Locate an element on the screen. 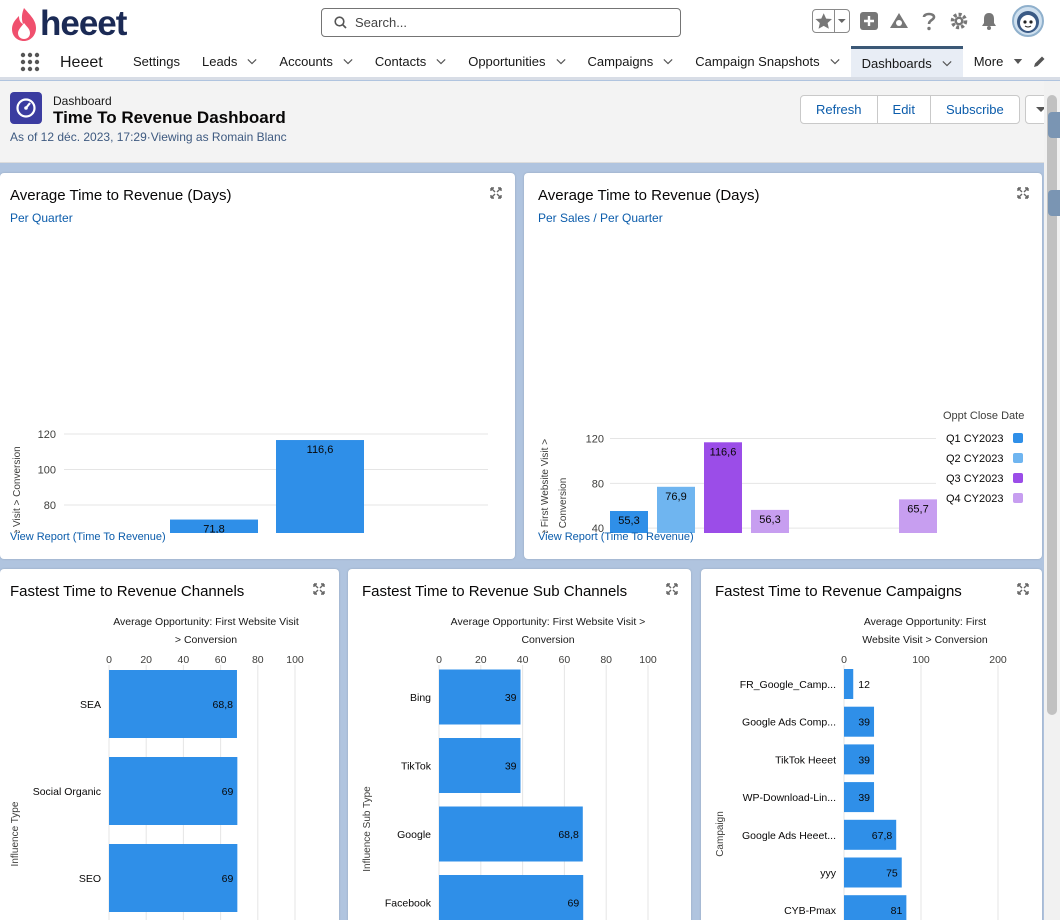 The image size is (1060, 920). y-tick-label: Social Organic is located at coordinates (67, 792).